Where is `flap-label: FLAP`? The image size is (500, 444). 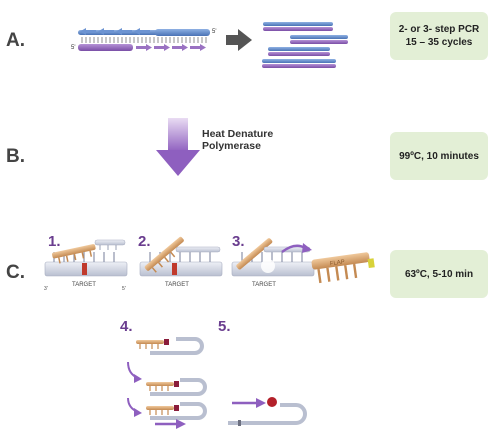 flap-label: FLAP is located at coordinates (338, 263).